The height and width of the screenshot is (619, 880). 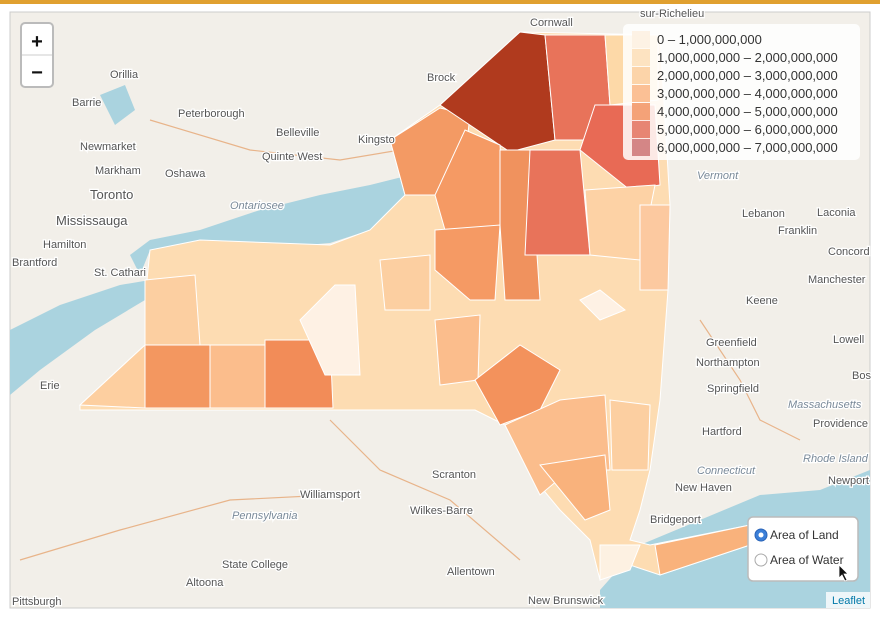 I want to click on place-label: Hartford, so click(x=722, y=432).